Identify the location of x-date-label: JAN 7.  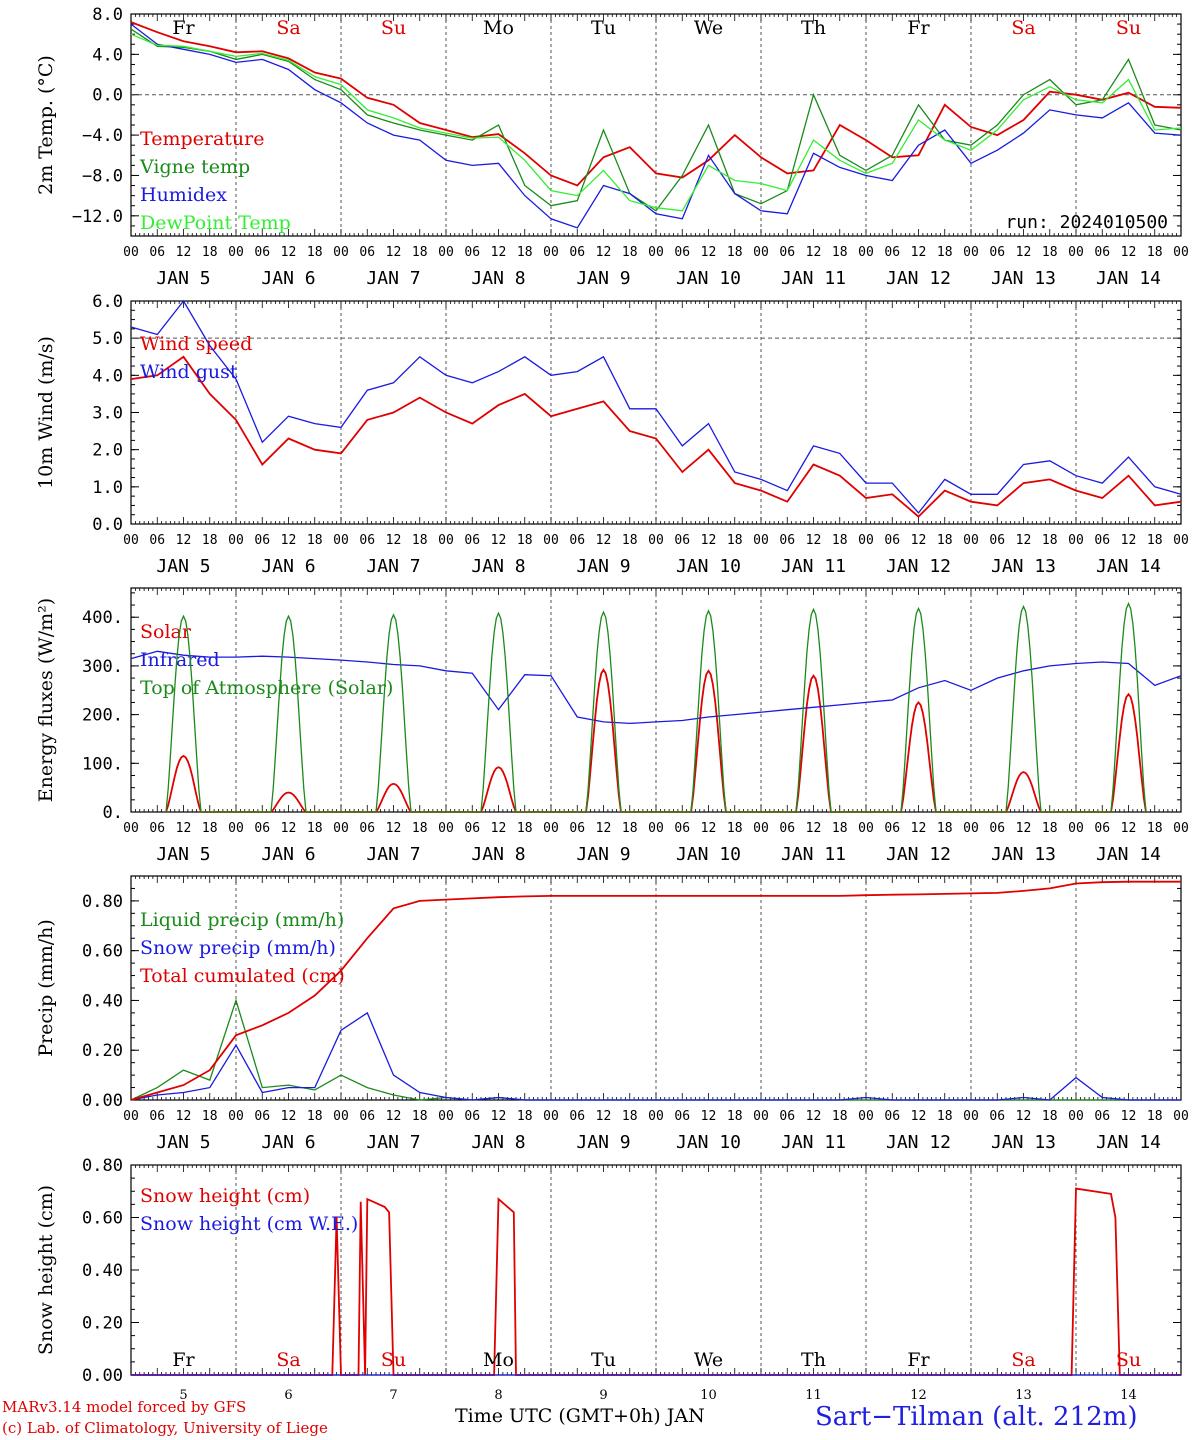
(393, 854).